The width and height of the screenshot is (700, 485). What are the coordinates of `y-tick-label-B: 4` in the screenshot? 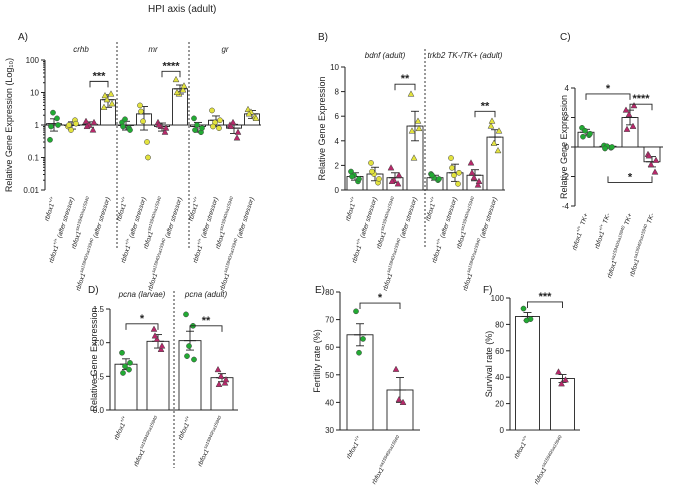 It's located at (337, 141).